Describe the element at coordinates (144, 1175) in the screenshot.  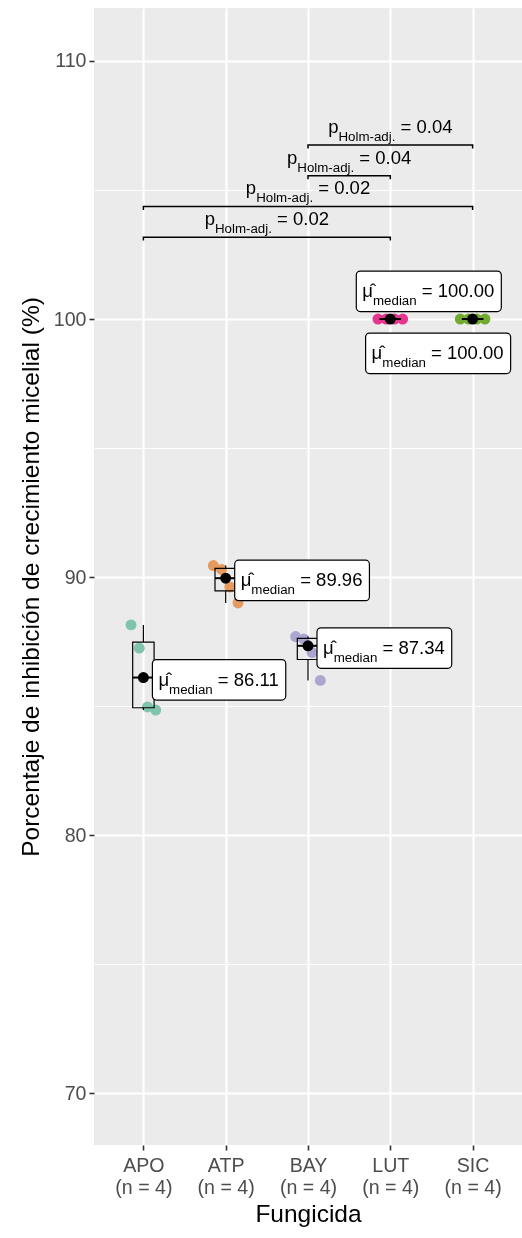
I see `x-tick-label: APO (n = 4)` at that location.